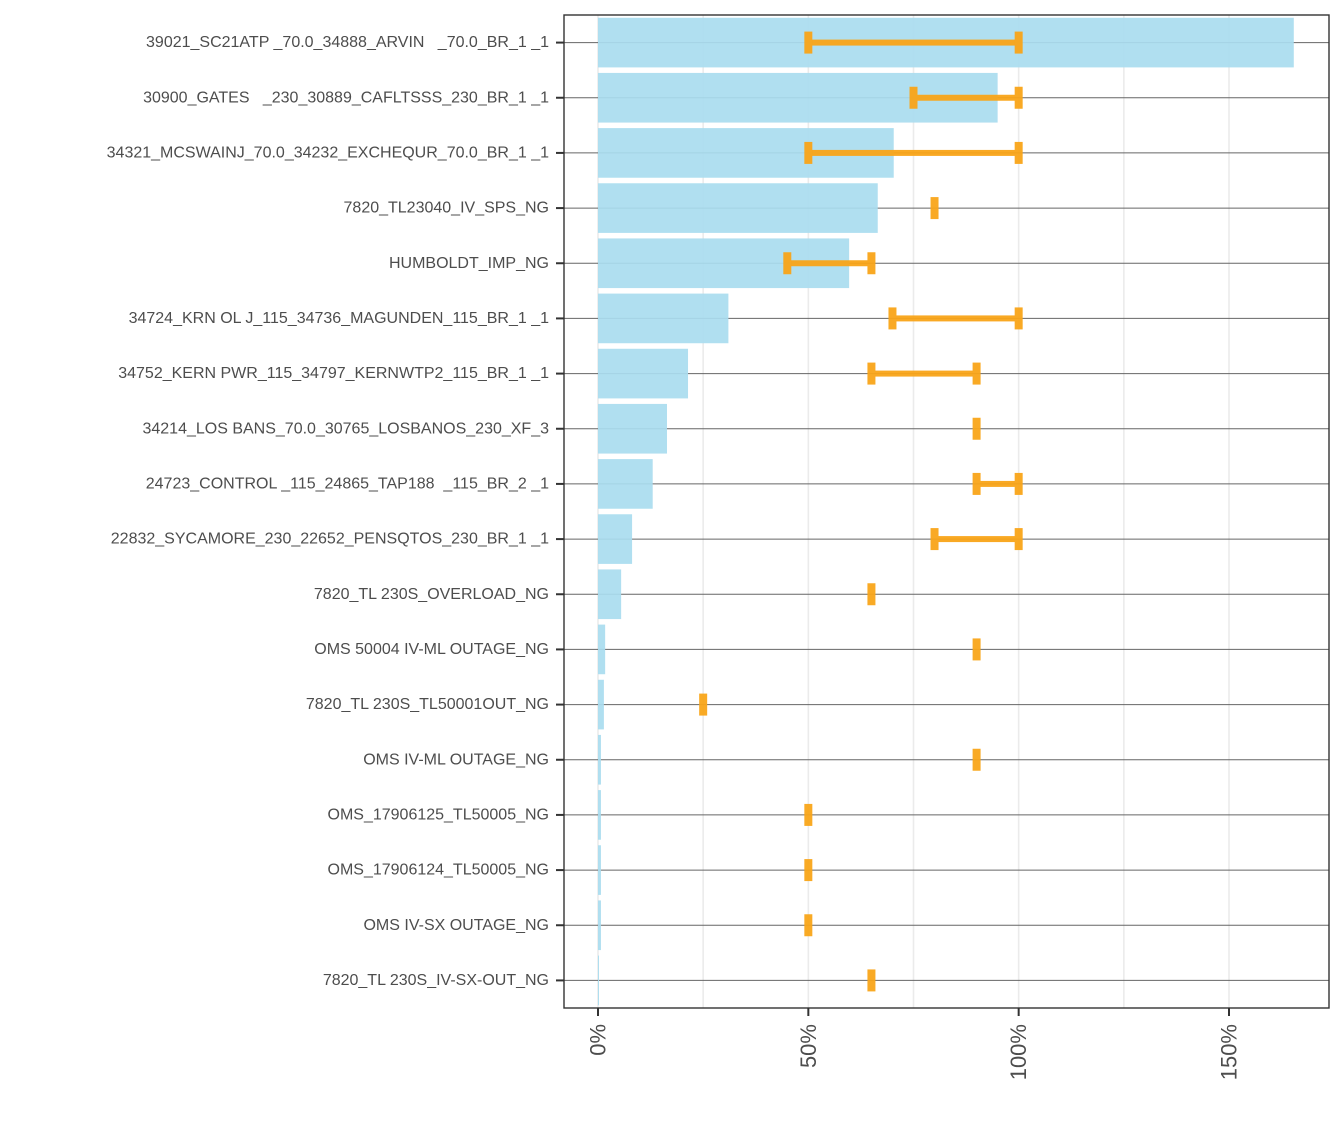 The image size is (1344, 1142). Describe the element at coordinates (436, 980) in the screenshot. I see `y-tick-label: 7820_TL 230S_IV-SX-OUT_NG` at that location.